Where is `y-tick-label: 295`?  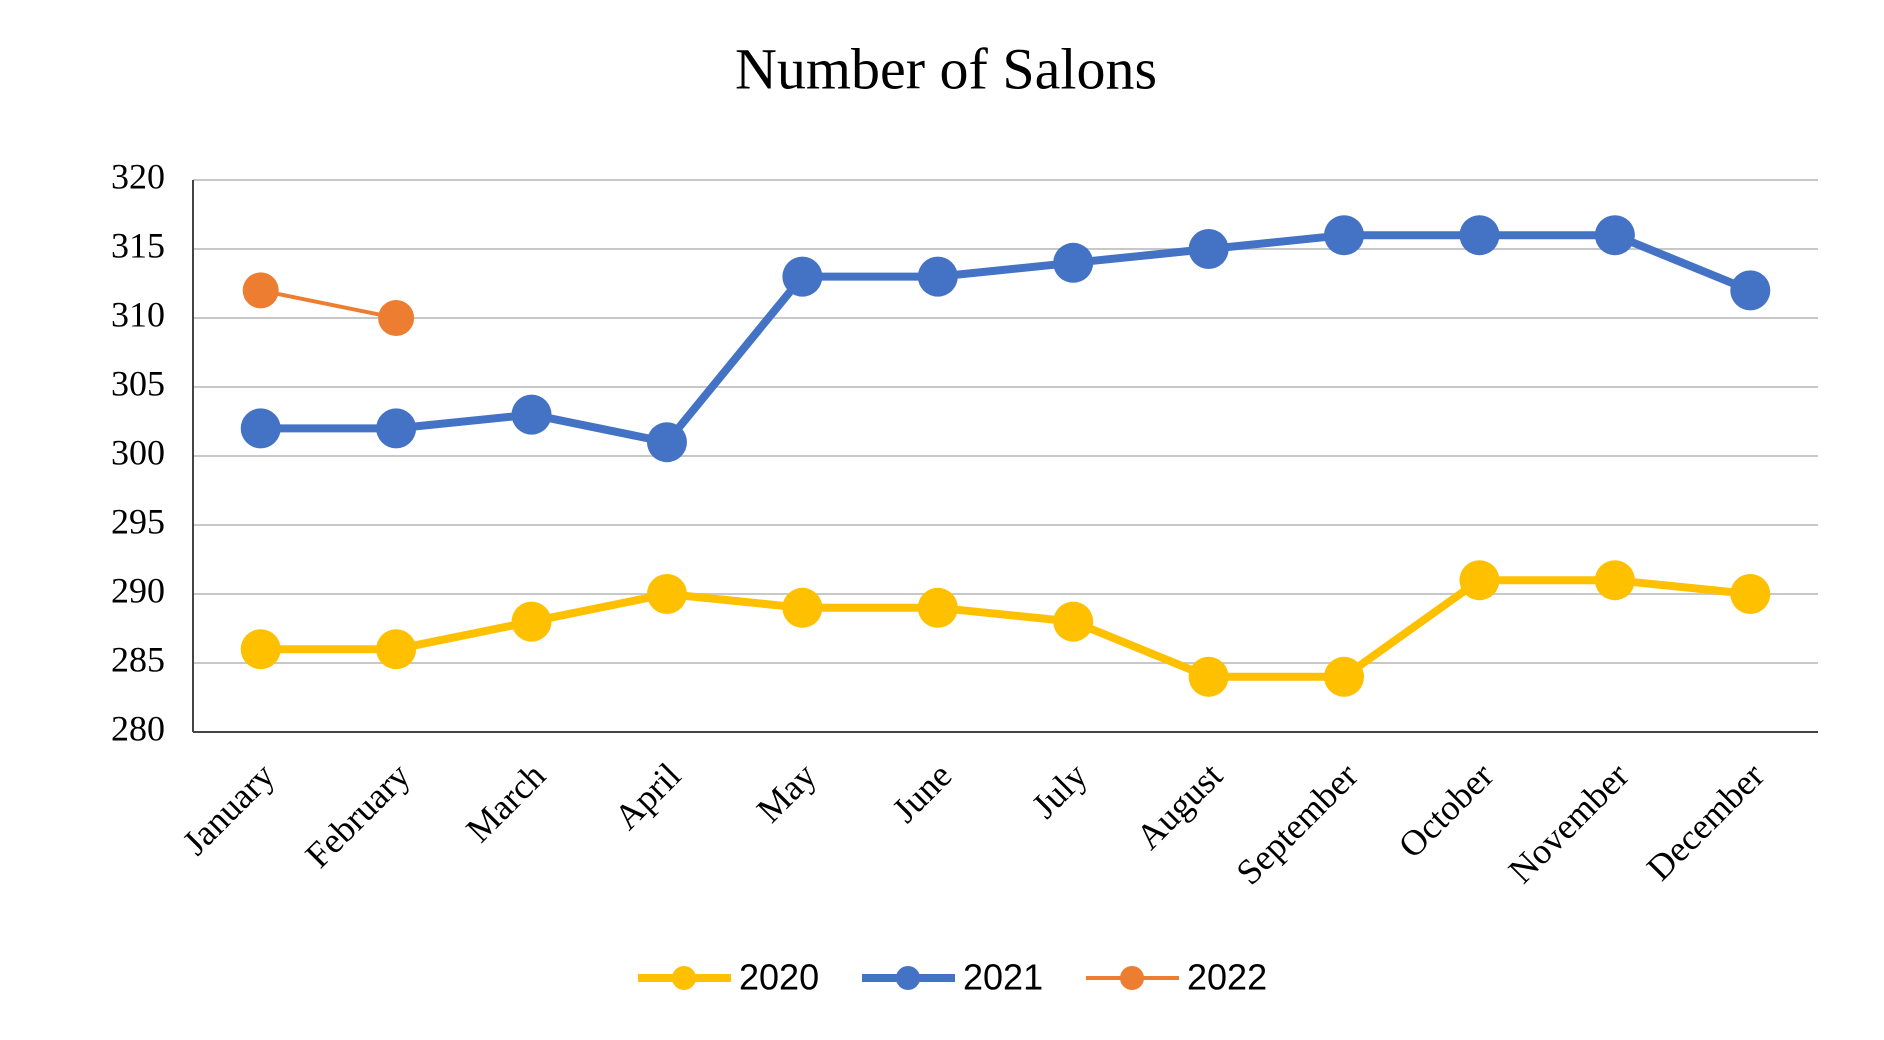 y-tick-label: 295 is located at coordinates (138, 521).